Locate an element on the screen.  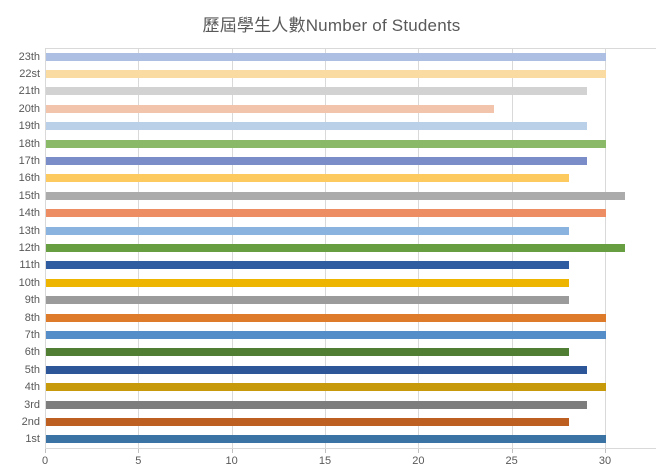
bar-18th is located at coordinates (326, 143).